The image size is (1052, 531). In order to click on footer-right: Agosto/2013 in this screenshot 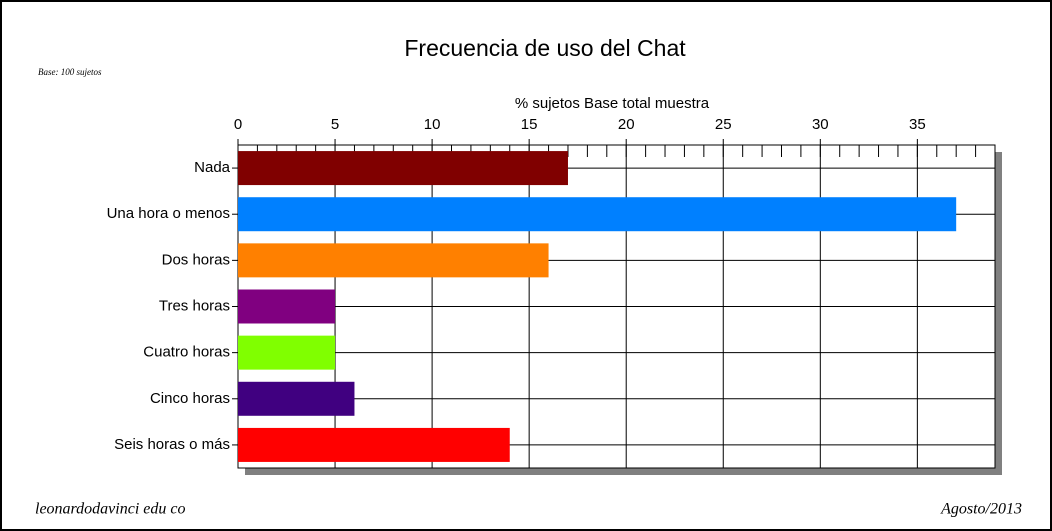, I will do `click(981, 509)`.